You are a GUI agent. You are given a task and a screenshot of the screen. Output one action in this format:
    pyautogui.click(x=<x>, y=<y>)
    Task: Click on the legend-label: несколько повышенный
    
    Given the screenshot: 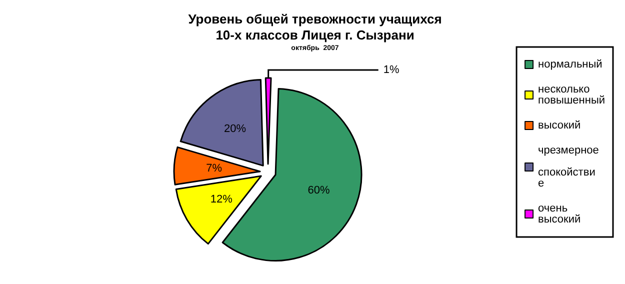 What is the action you would take?
    pyautogui.click(x=571, y=95)
    